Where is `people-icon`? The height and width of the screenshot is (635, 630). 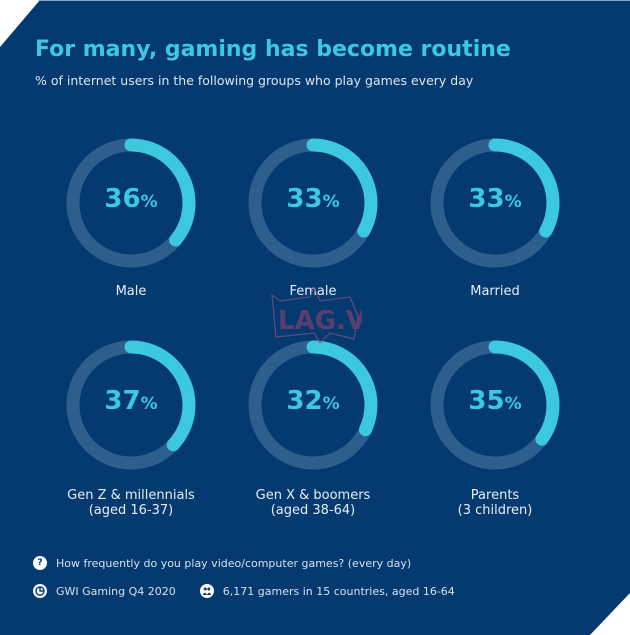
people-icon is located at coordinates (206, 591).